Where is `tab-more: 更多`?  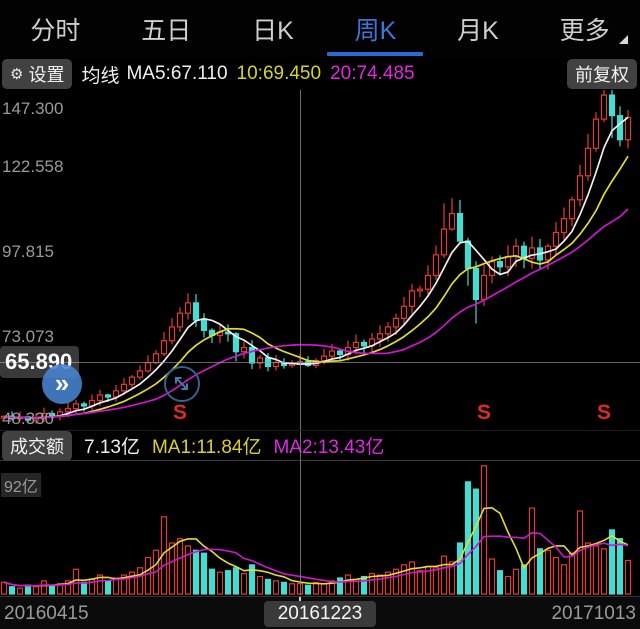
tab-more: 更多 is located at coordinates (590, 29).